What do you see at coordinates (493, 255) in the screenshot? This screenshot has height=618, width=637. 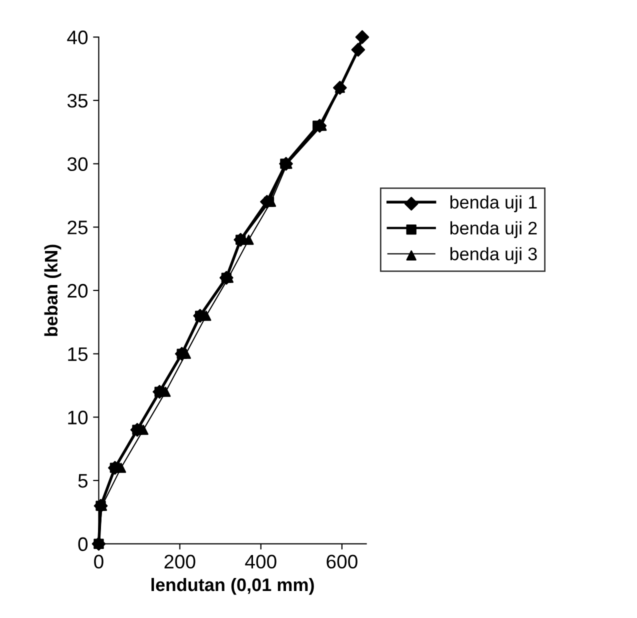 I see `legend-label: benda uji 3` at bounding box center [493, 255].